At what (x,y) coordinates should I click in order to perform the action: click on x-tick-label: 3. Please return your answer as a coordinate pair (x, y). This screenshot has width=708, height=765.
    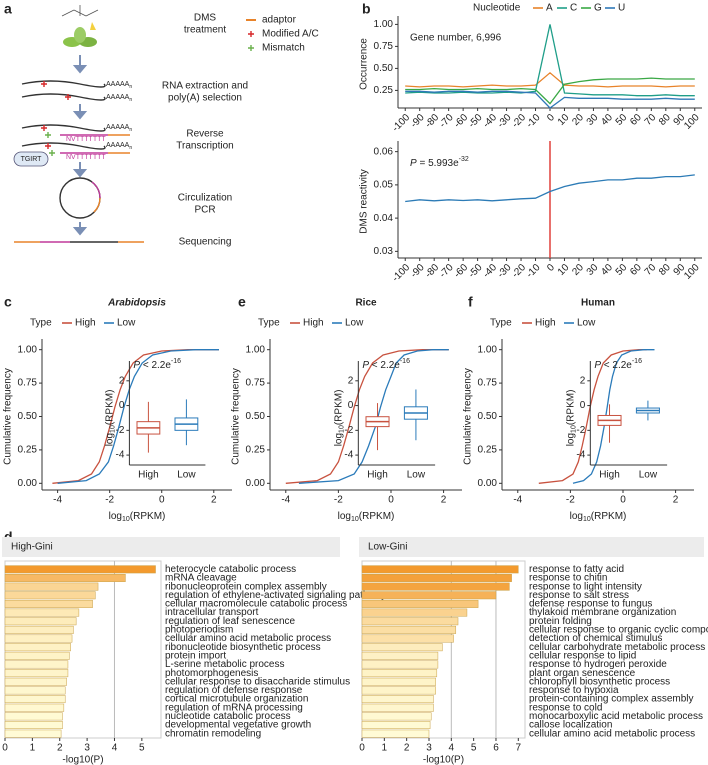
    Looking at the image, I should click on (87, 748).